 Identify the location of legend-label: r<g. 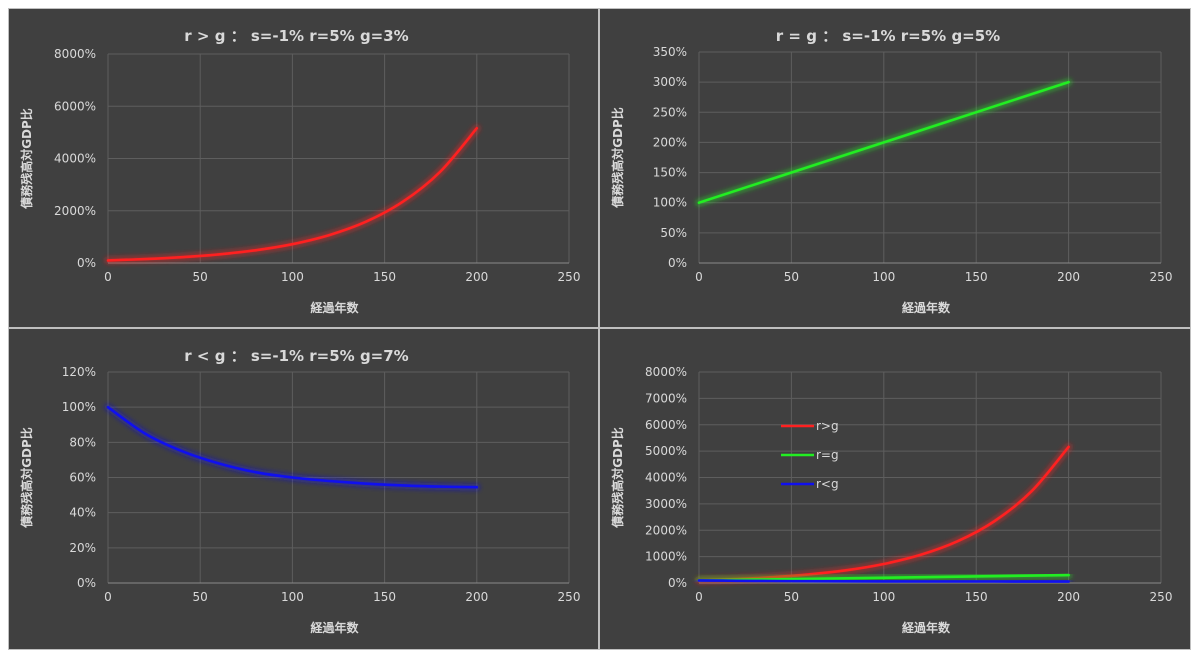
(827, 484).